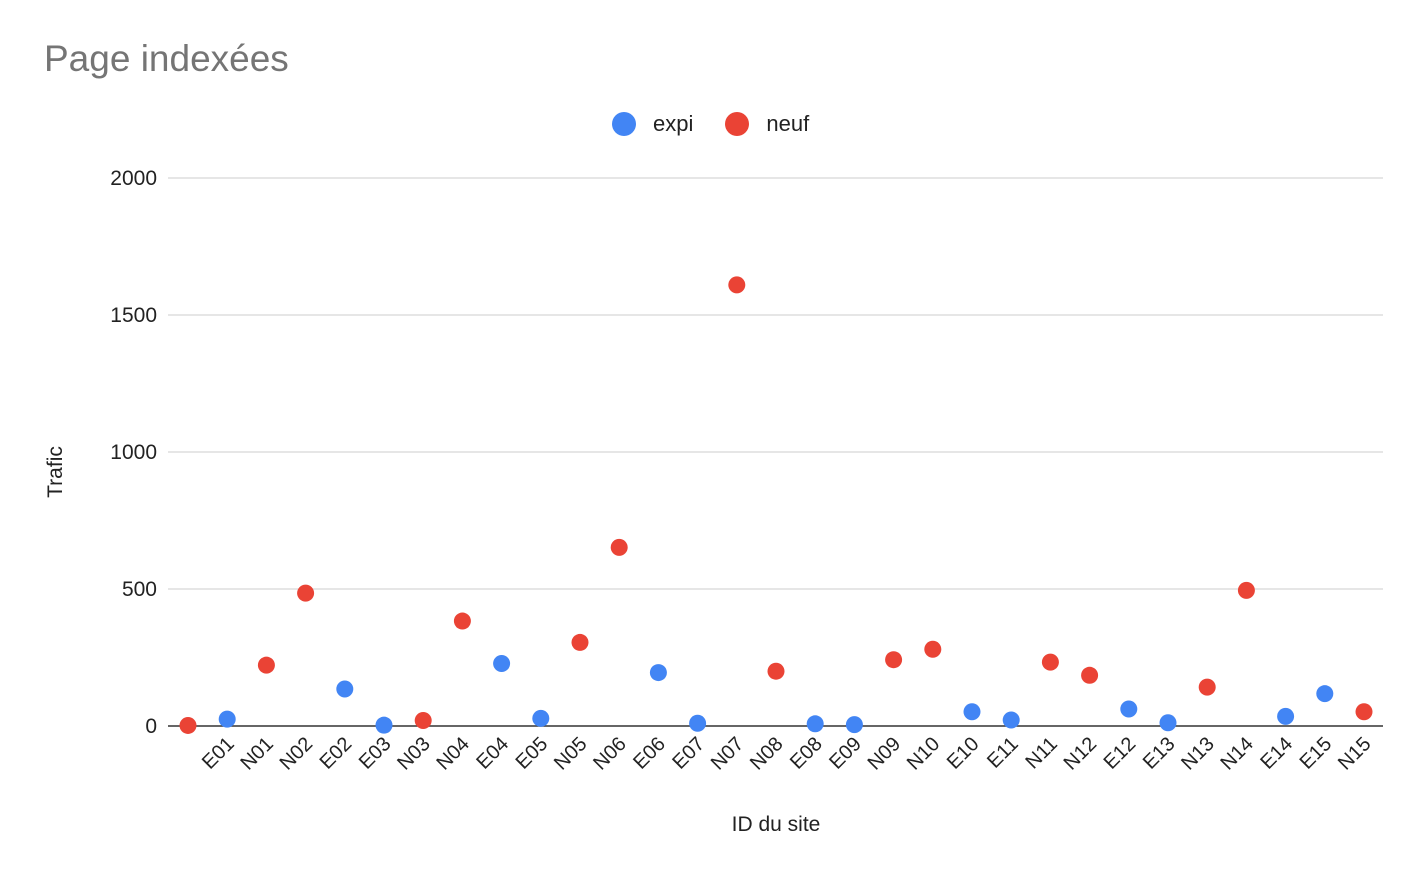 The width and height of the screenshot is (1428, 882). What do you see at coordinates (414, 754) in the screenshot?
I see `x-tick-label: N03` at bounding box center [414, 754].